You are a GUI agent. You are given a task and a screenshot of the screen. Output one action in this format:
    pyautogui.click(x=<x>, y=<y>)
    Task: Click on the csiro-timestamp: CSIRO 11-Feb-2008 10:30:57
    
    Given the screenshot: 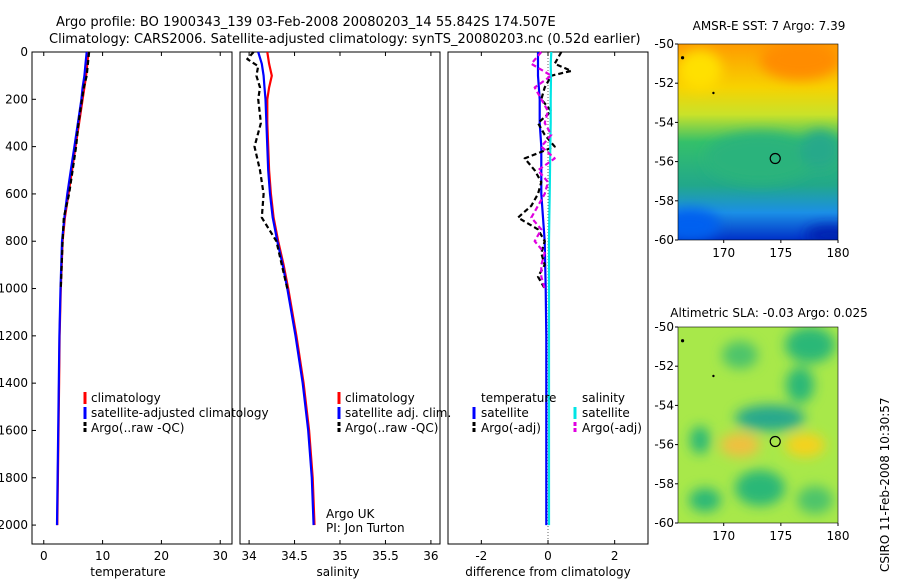 What is the action you would take?
    pyautogui.click(x=885, y=484)
    